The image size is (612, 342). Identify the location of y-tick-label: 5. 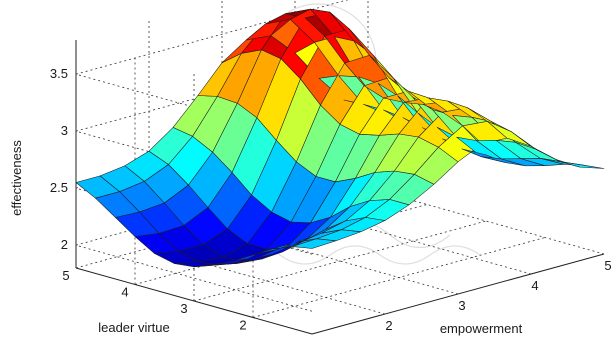
(65, 275).